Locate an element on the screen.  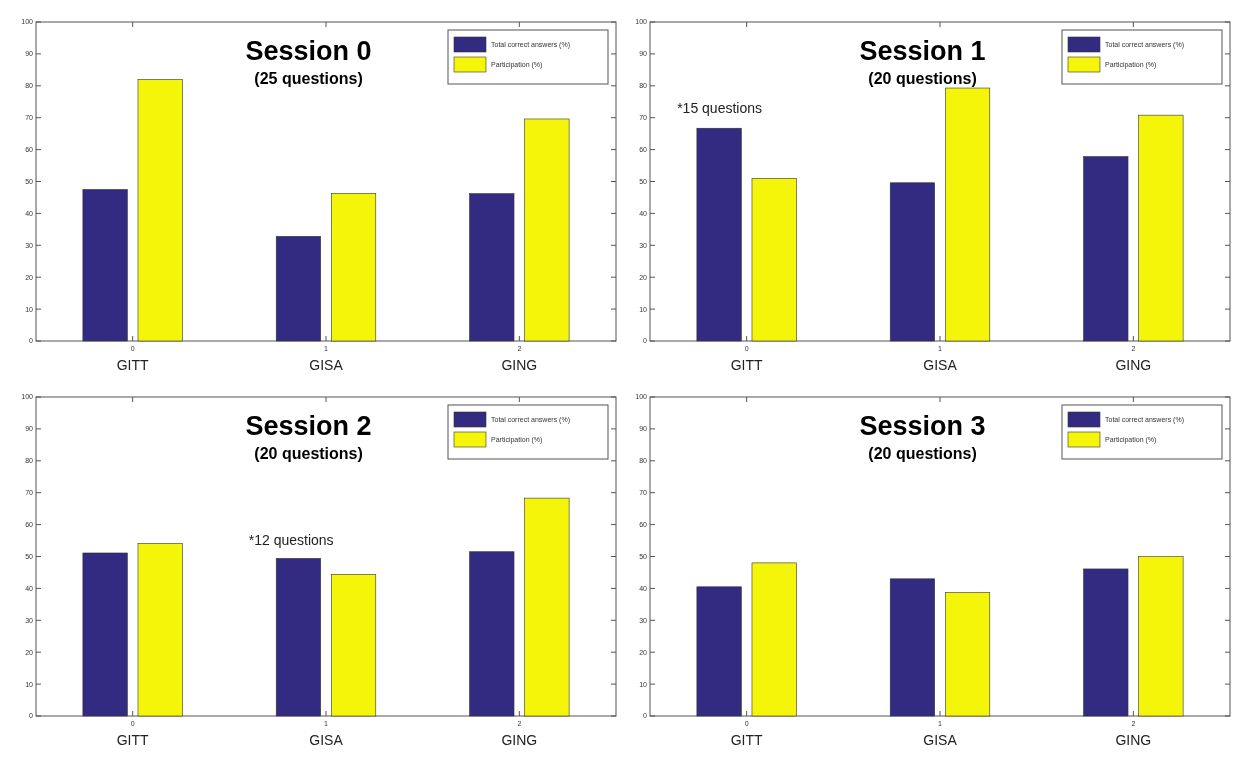
text: Session 0 is located at coordinates (308, 51).